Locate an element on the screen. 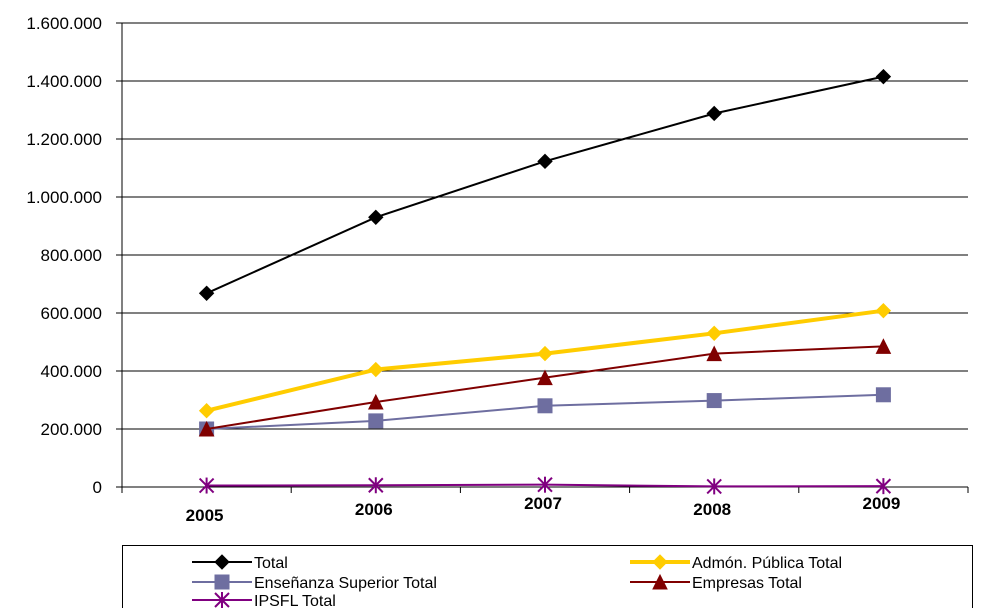 This screenshot has width=993, height=608. y-tick-label: 1.200.000 is located at coordinates (64, 139).